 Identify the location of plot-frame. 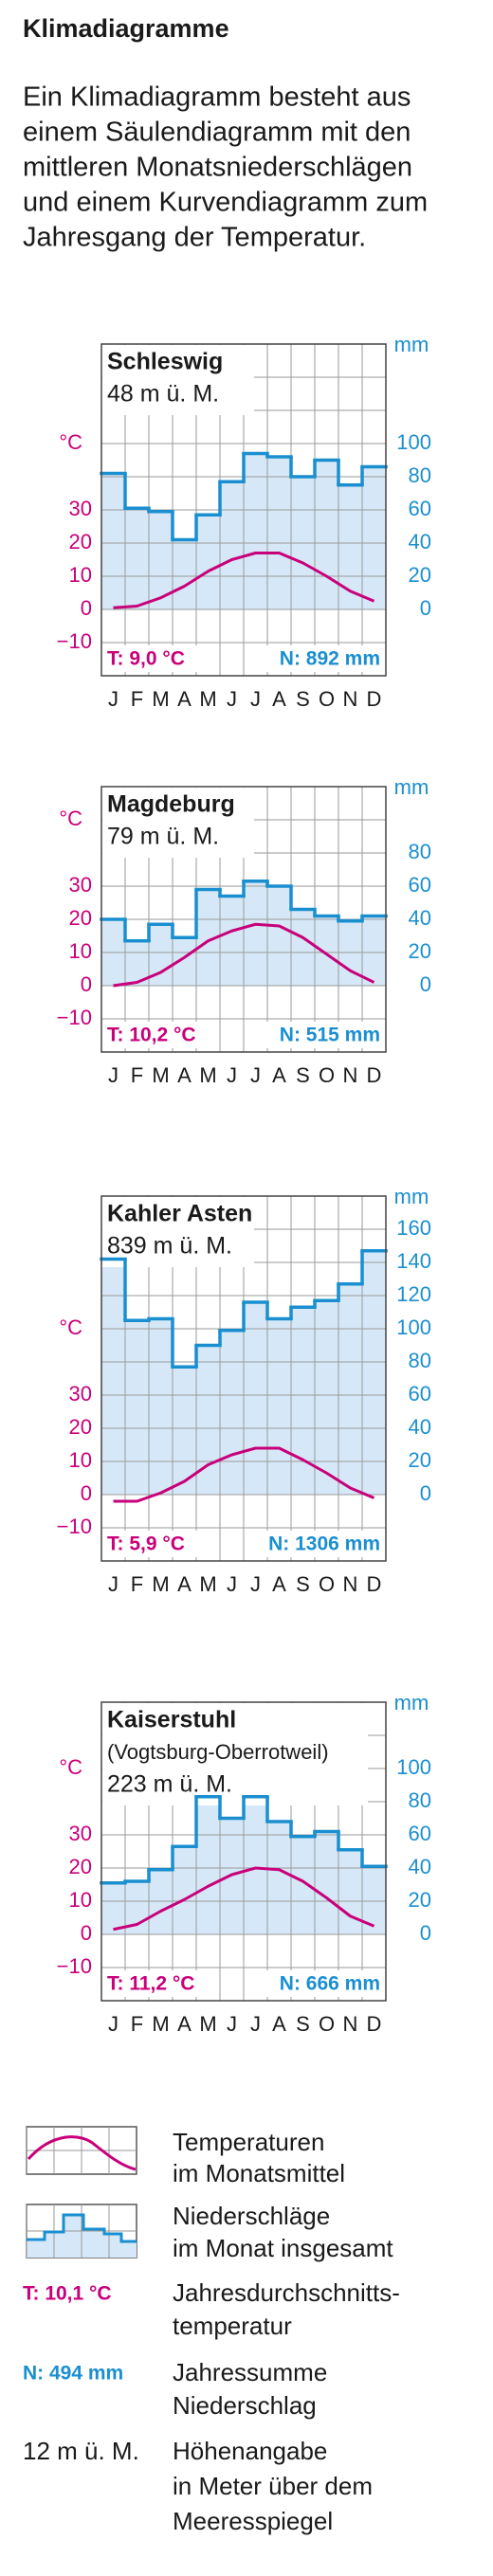
(243, 1851).